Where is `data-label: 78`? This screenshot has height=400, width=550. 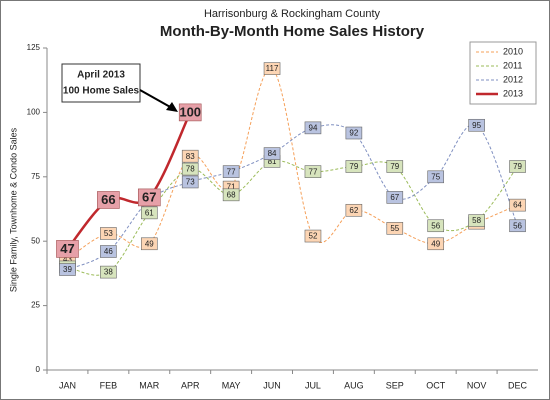 data-label: 78 is located at coordinates (190, 169).